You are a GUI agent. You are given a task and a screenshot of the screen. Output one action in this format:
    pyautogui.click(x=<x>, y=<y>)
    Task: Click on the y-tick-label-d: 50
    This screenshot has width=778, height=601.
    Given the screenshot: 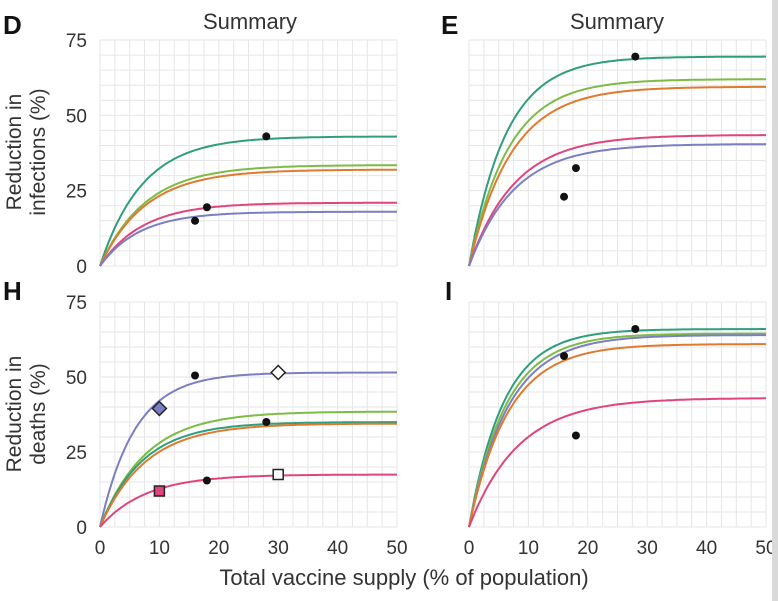 What is the action you would take?
    pyautogui.click(x=76, y=116)
    